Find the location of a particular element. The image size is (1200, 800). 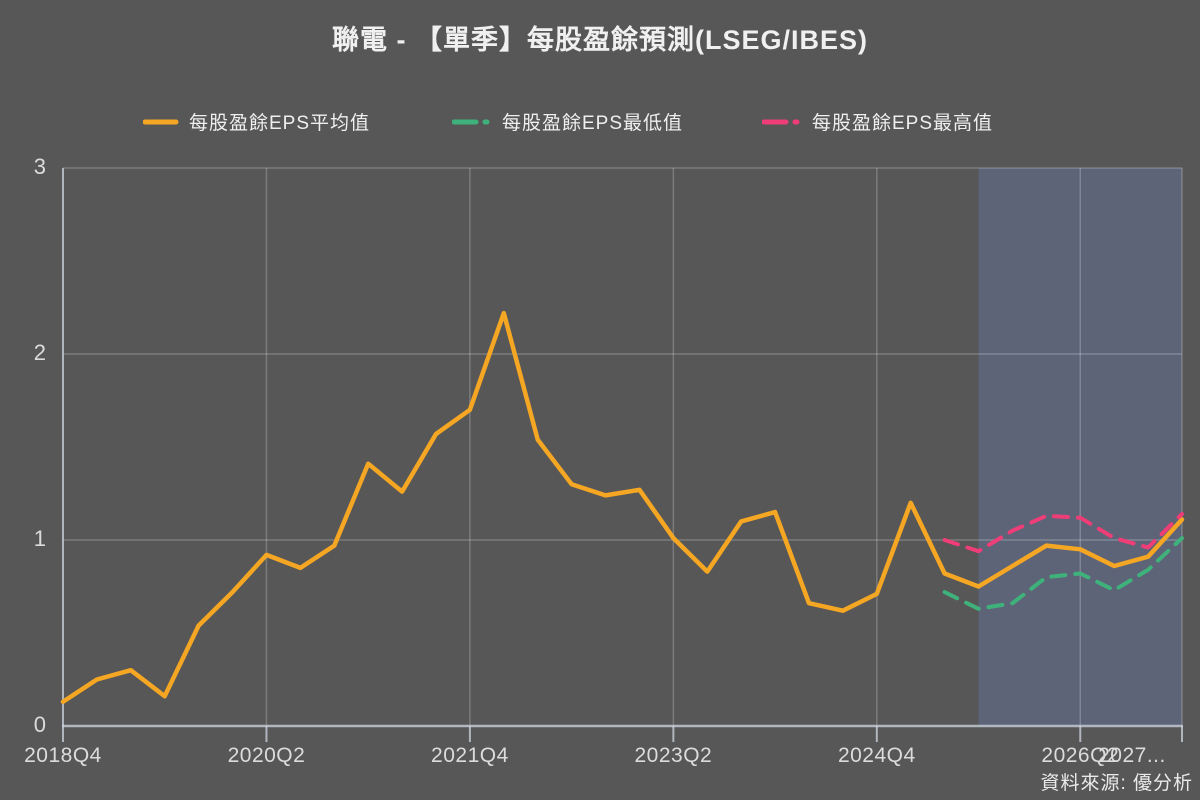

legend-label-eps-minimum: 每股盈餘EPS最低值 is located at coordinates (593, 123).